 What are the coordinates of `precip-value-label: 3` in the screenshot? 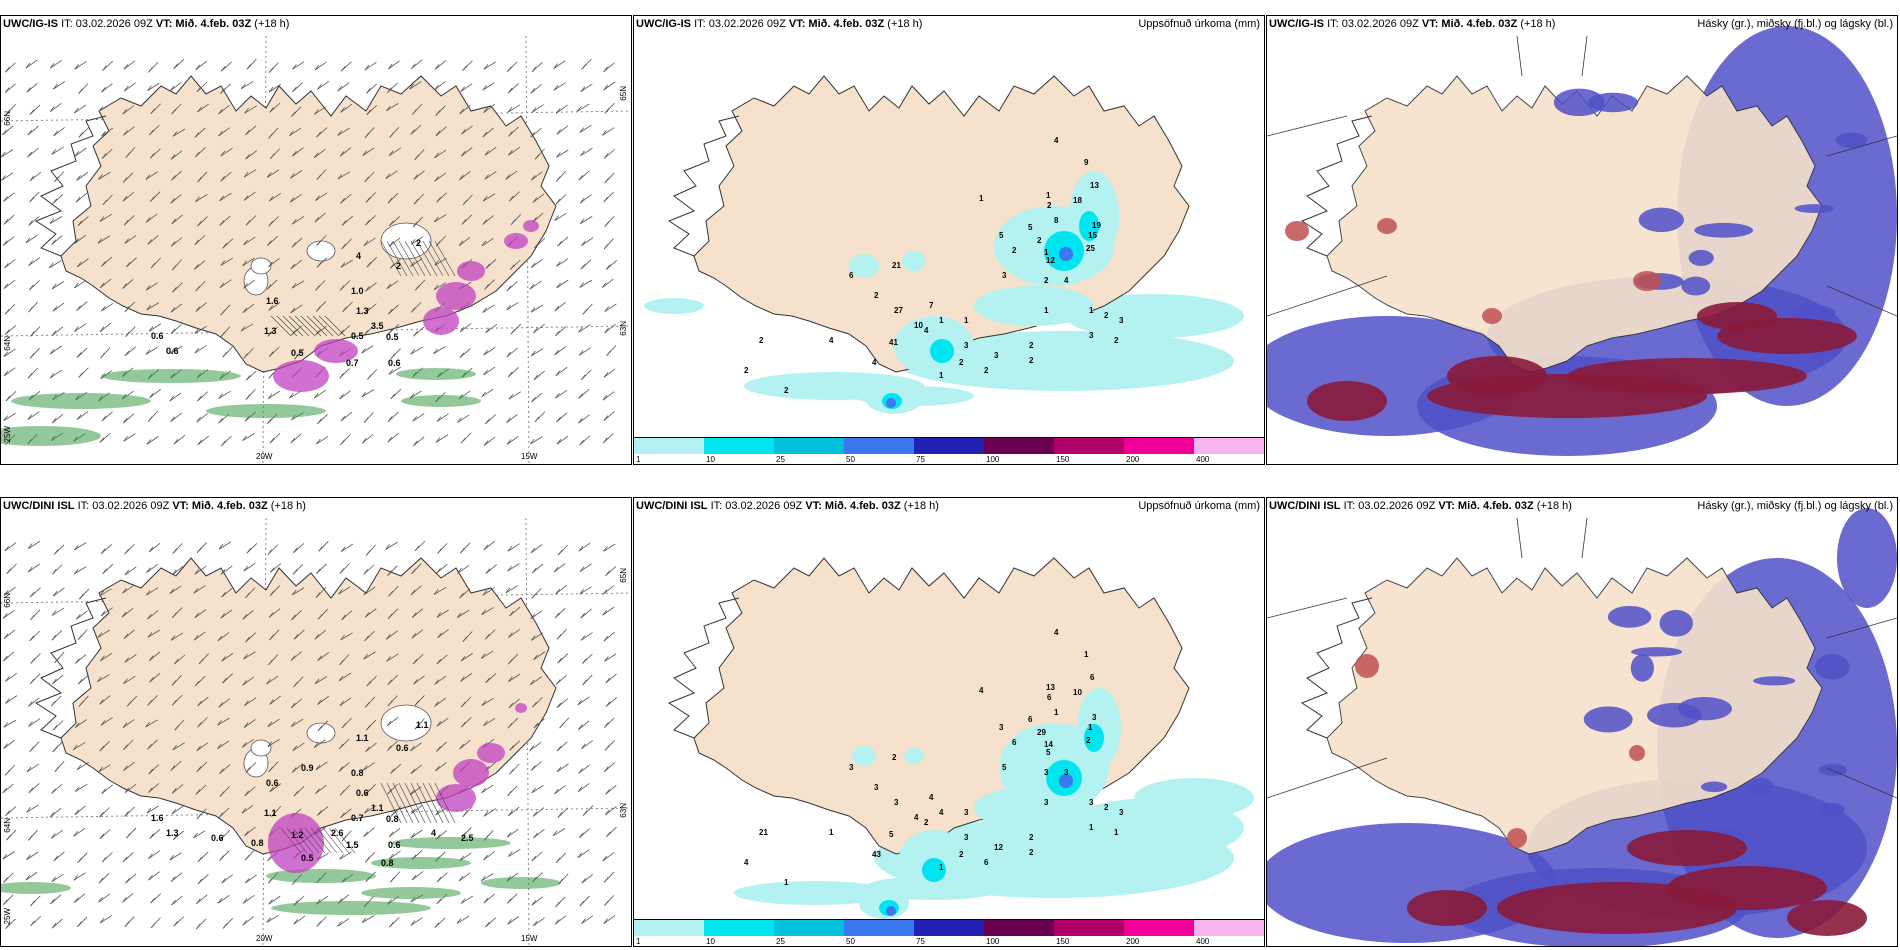 It's located at (1091, 335).